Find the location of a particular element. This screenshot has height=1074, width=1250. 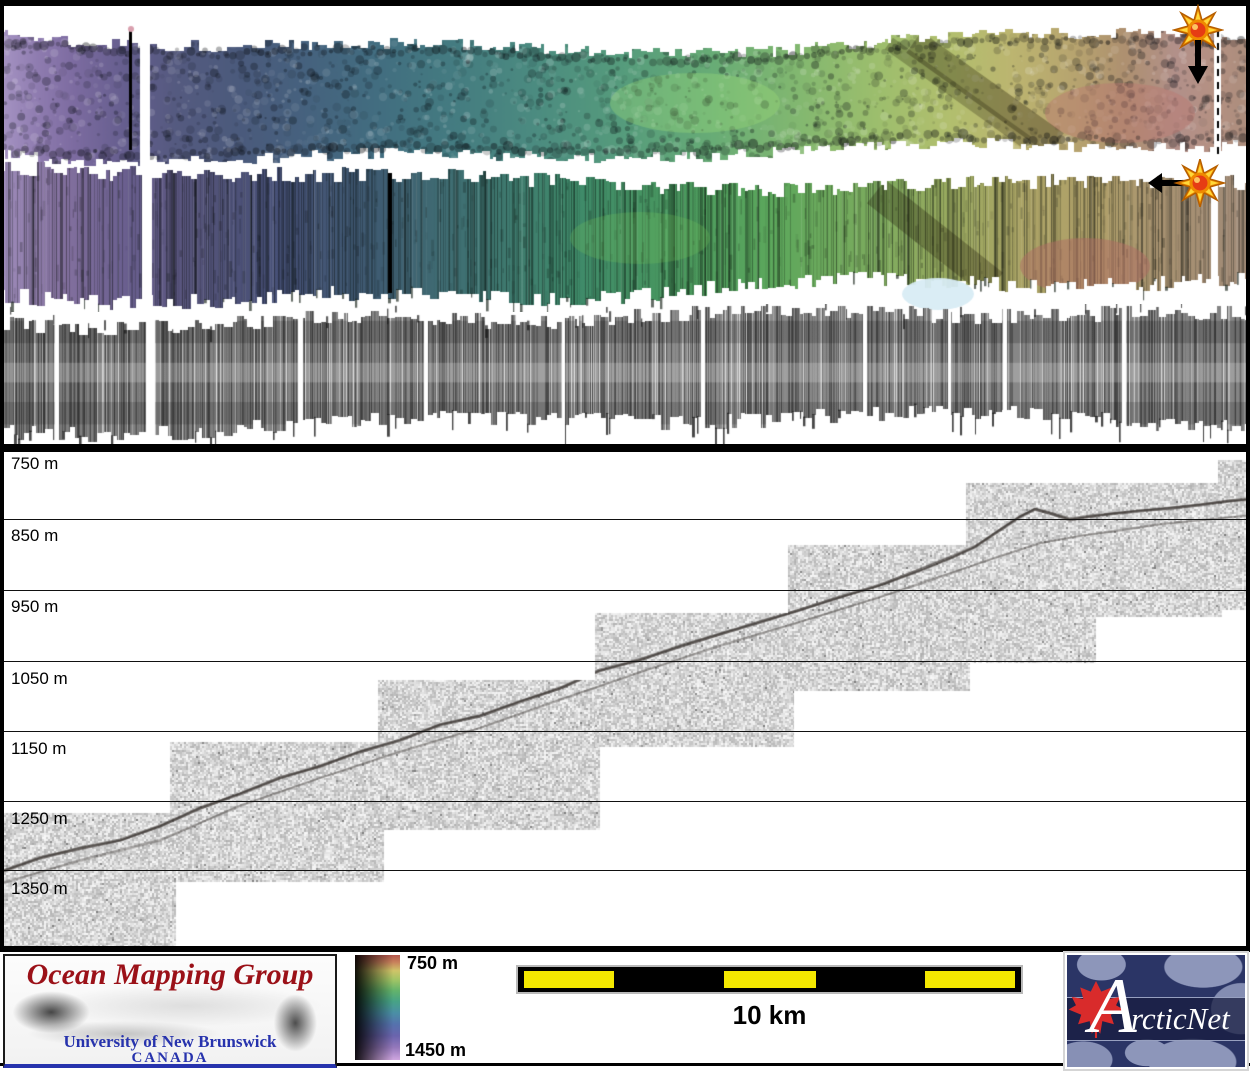

depth-colorbar is located at coordinates (377, 1007).